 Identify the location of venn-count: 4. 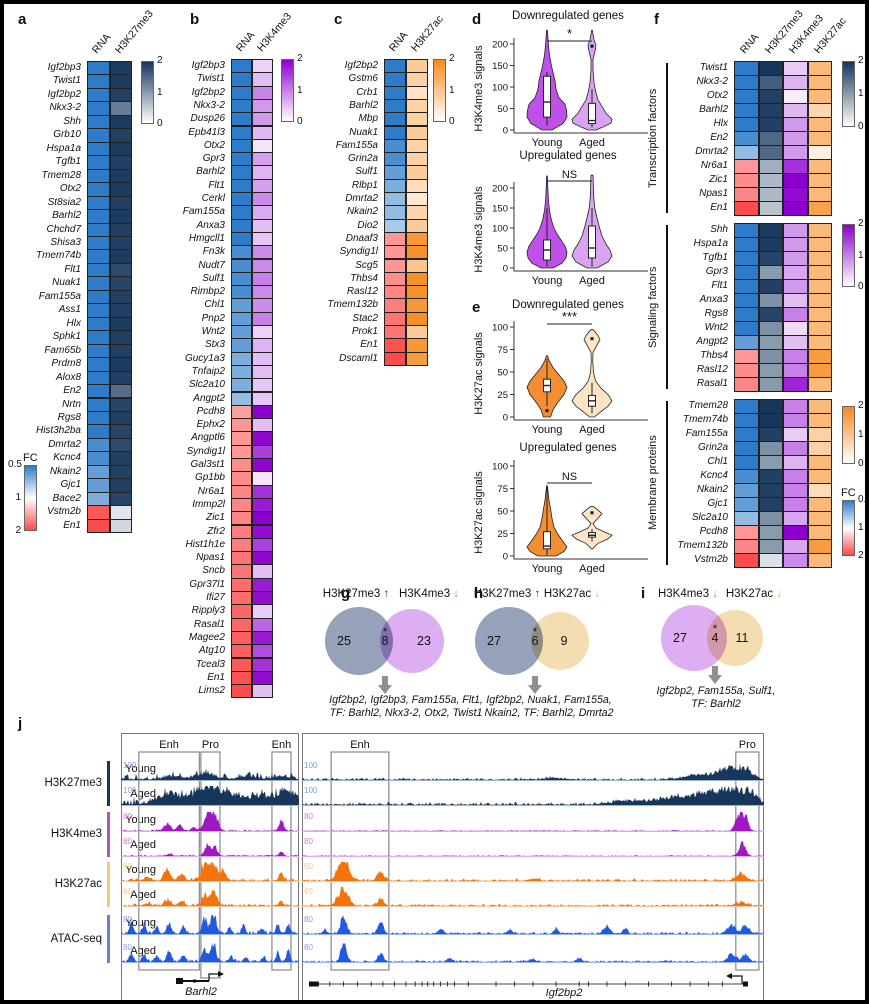
(715, 638).